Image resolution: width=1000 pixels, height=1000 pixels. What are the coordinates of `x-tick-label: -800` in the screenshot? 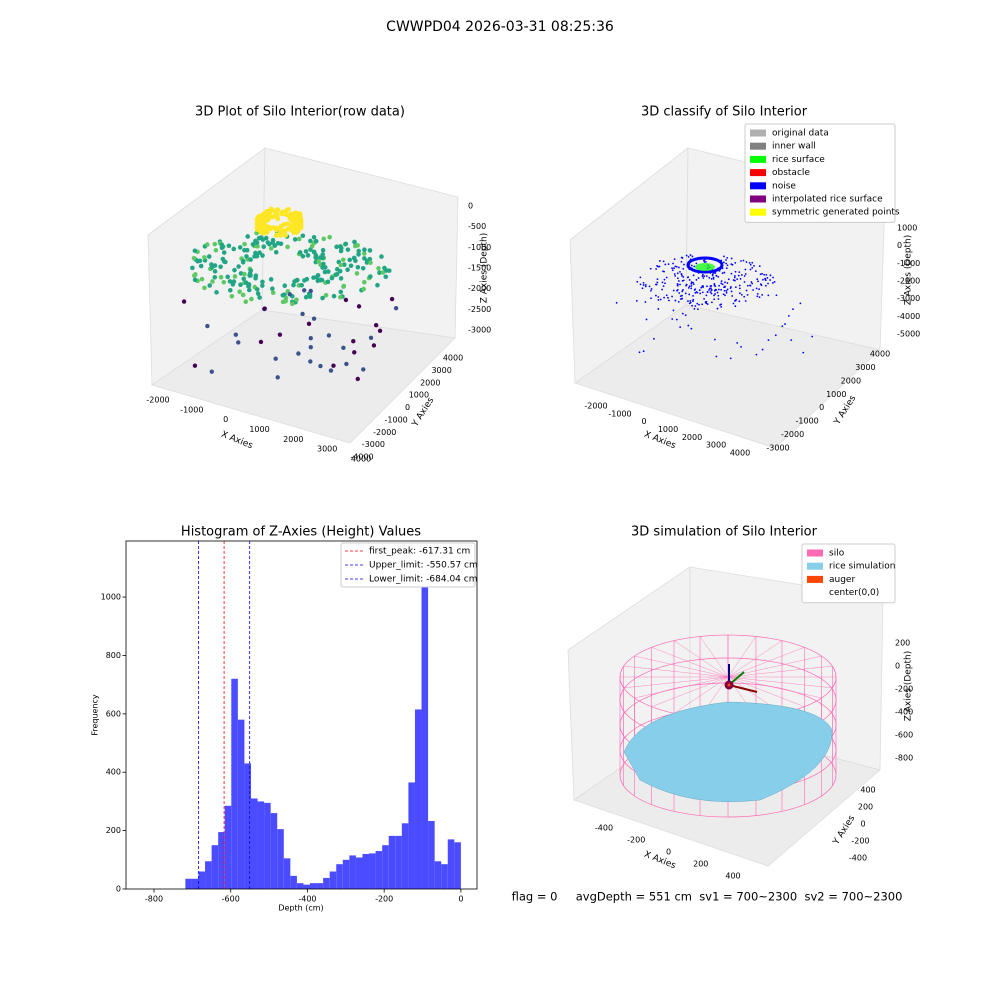 It's located at (154, 899).